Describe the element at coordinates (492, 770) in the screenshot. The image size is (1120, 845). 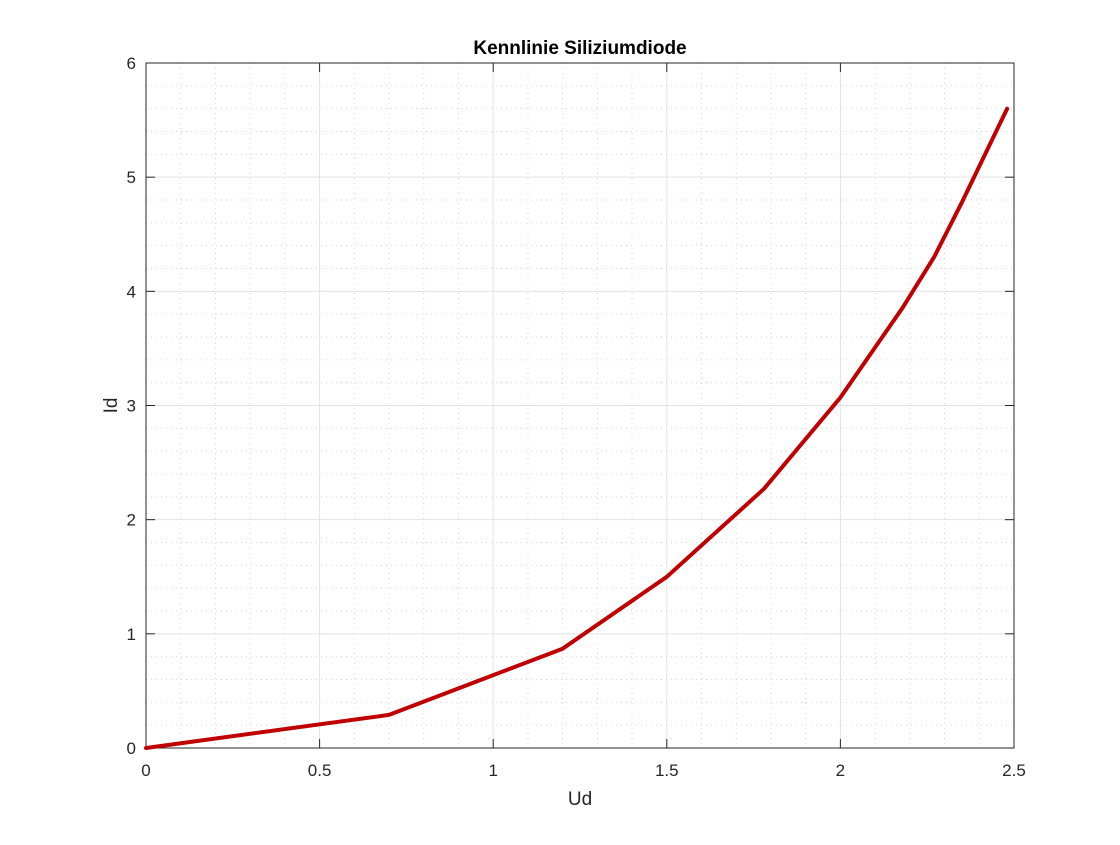
I see `x-tick-label: 1` at that location.